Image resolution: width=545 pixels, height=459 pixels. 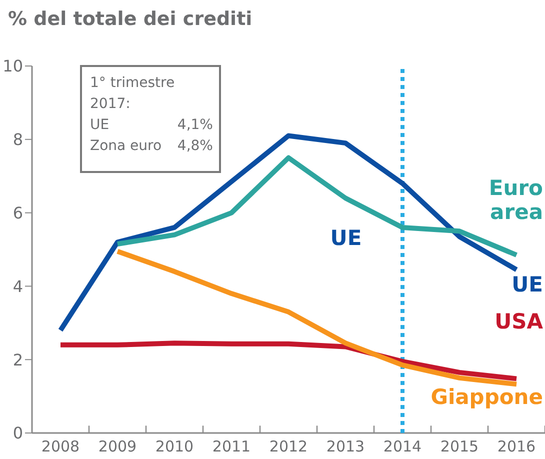 I want to click on x-tick-label: 2012, so click(x=288, y=447).